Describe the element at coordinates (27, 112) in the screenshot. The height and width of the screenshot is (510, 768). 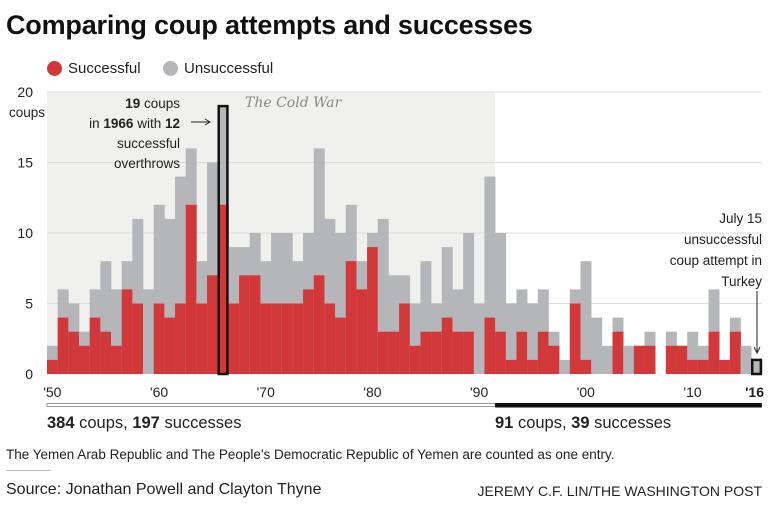
I see `y-axis-label: coups` at that location.